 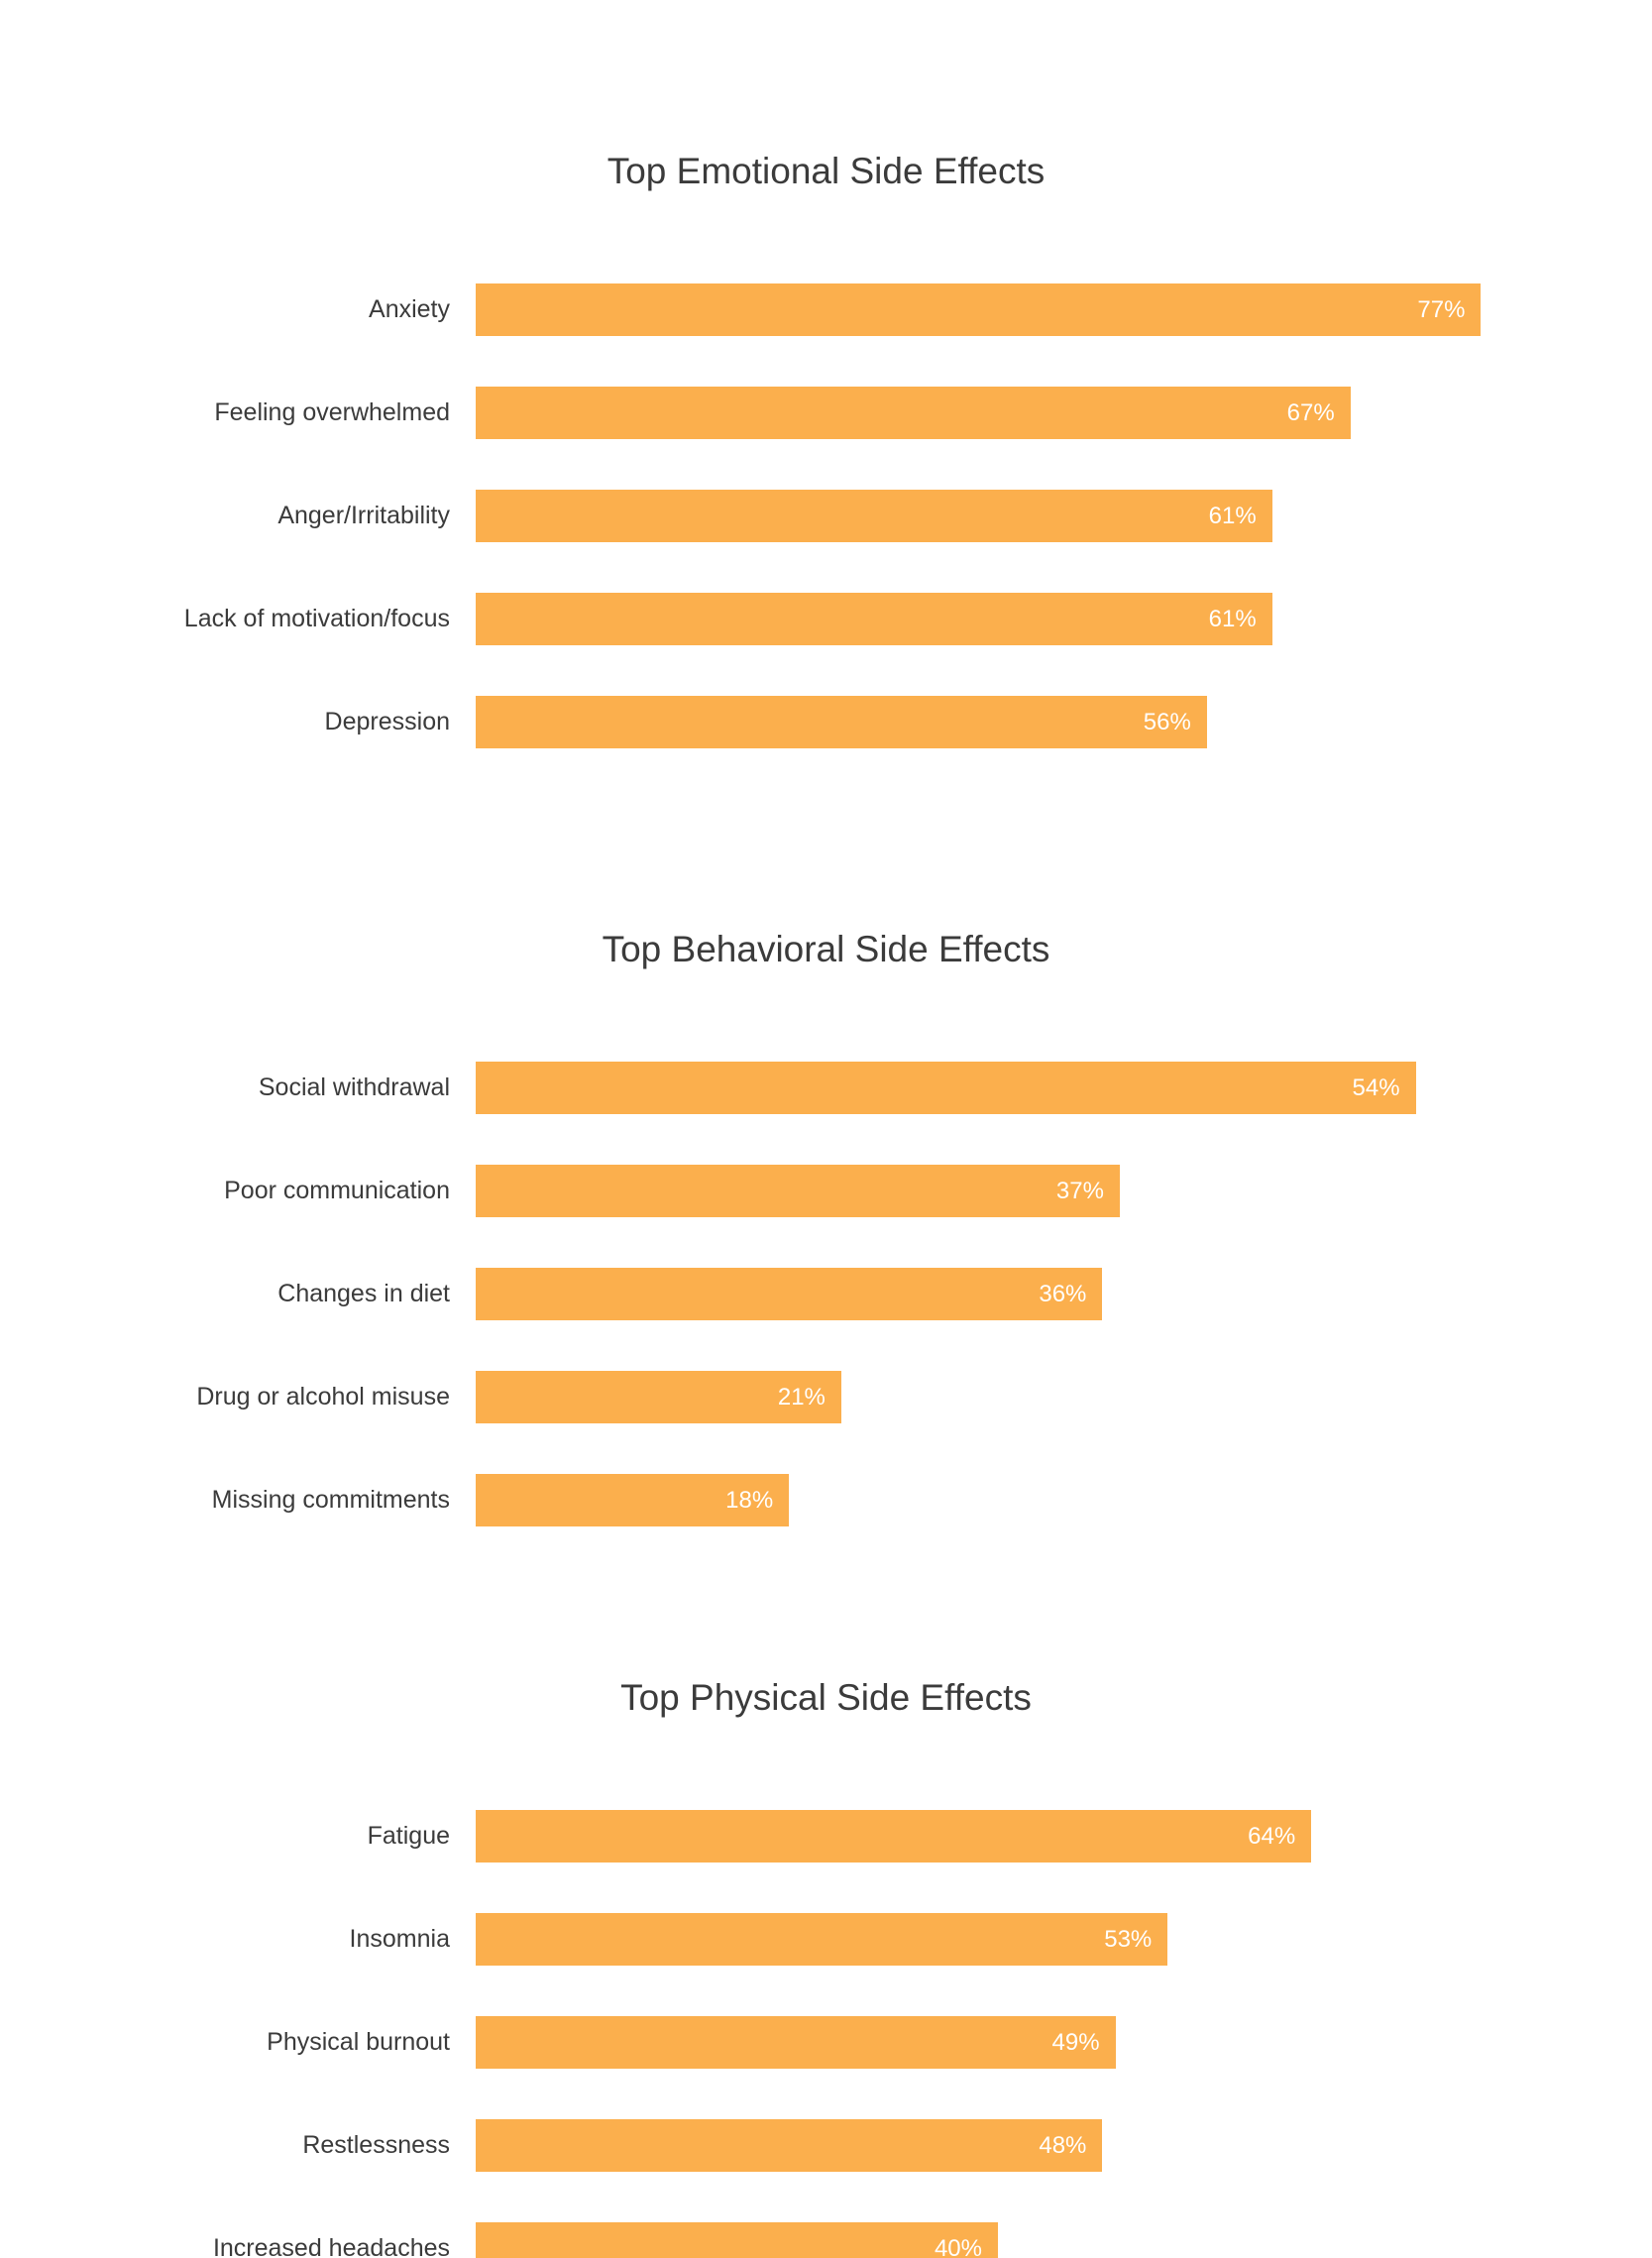 I want to click on bar-value-label: 67%, so click(x=1310, y=412).